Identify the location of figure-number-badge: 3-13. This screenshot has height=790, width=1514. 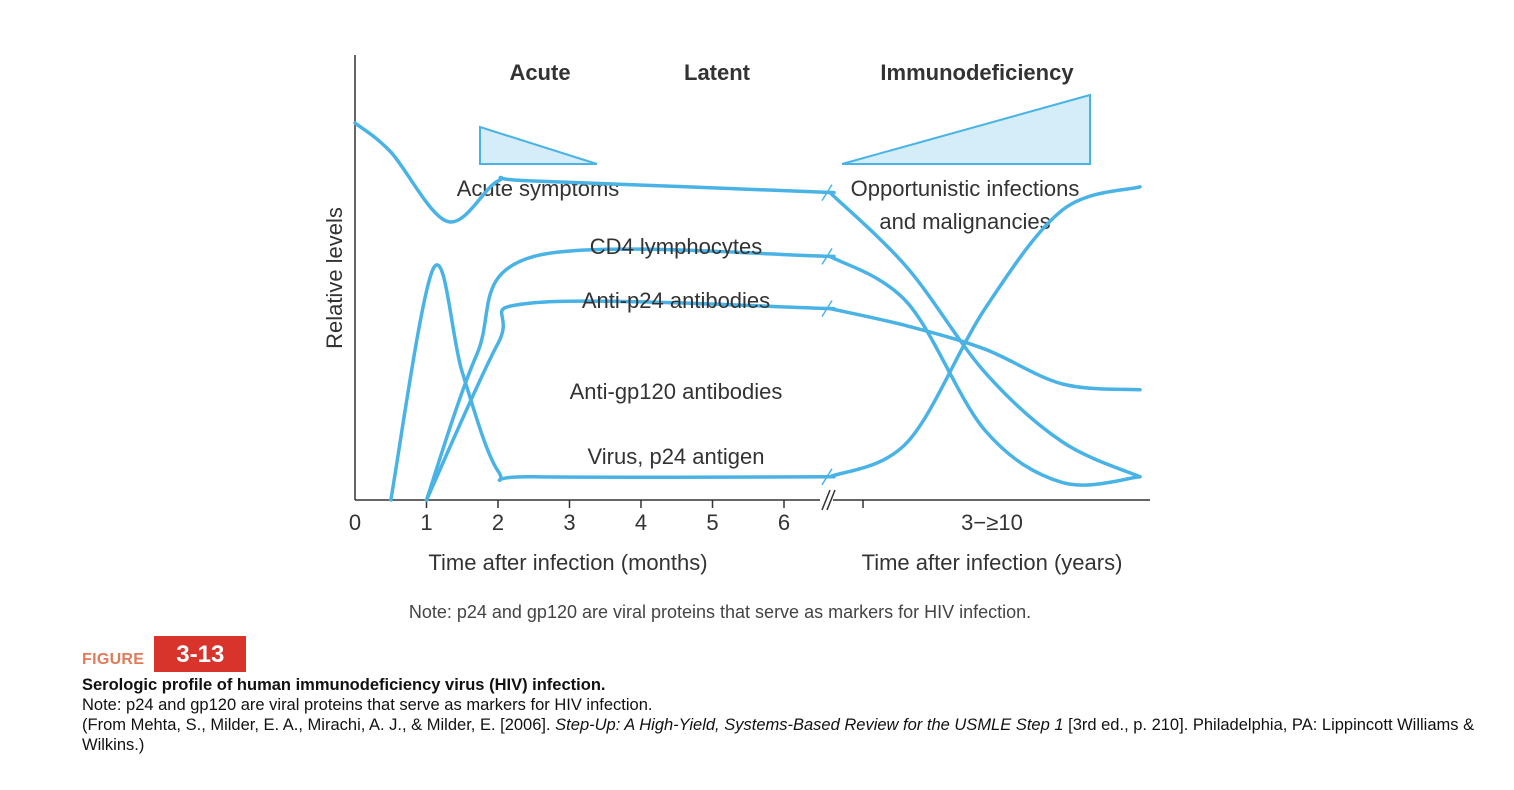
(200, 654).